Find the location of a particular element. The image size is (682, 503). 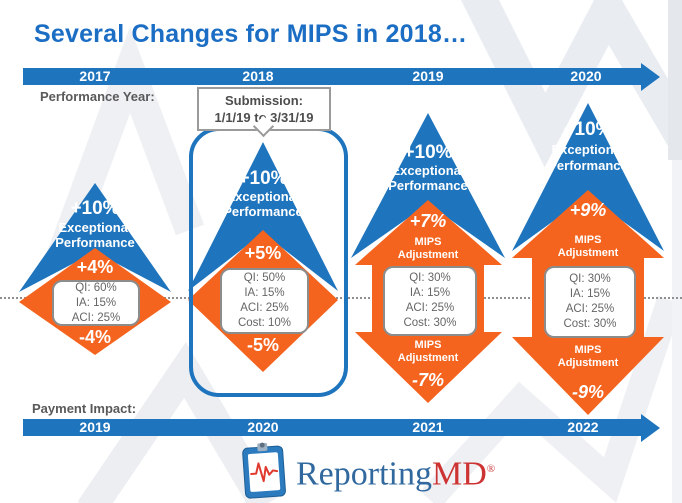

bottom-year-2019: 2019 is located at coordinates (95, 427).